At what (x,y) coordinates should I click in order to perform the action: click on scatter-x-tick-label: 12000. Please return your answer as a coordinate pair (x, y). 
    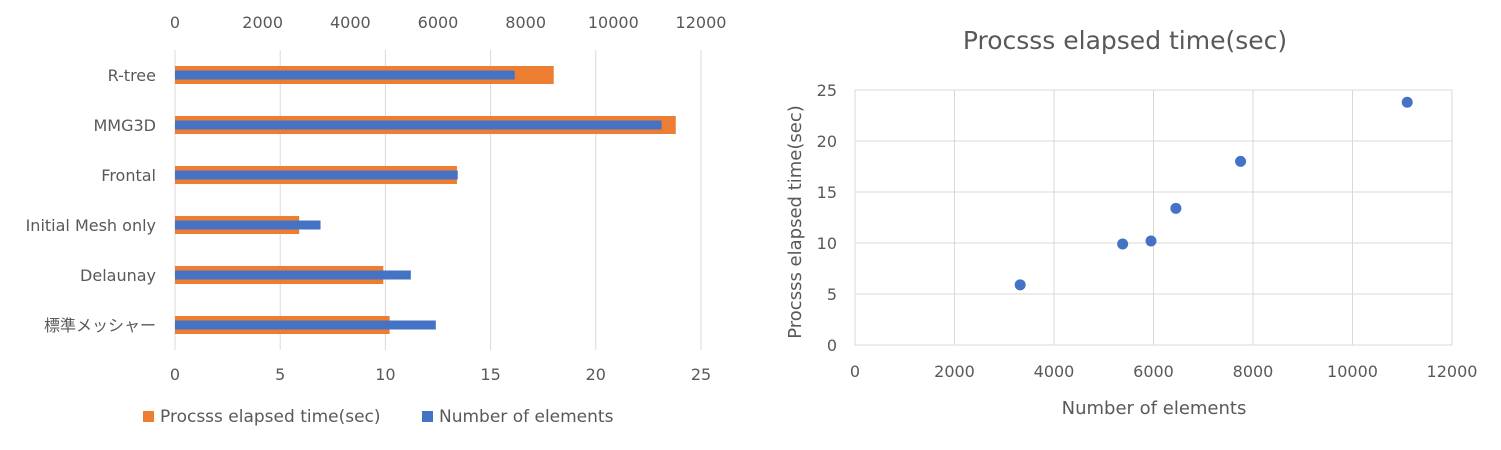
    Looking at the image, I should click on (1452, 371).